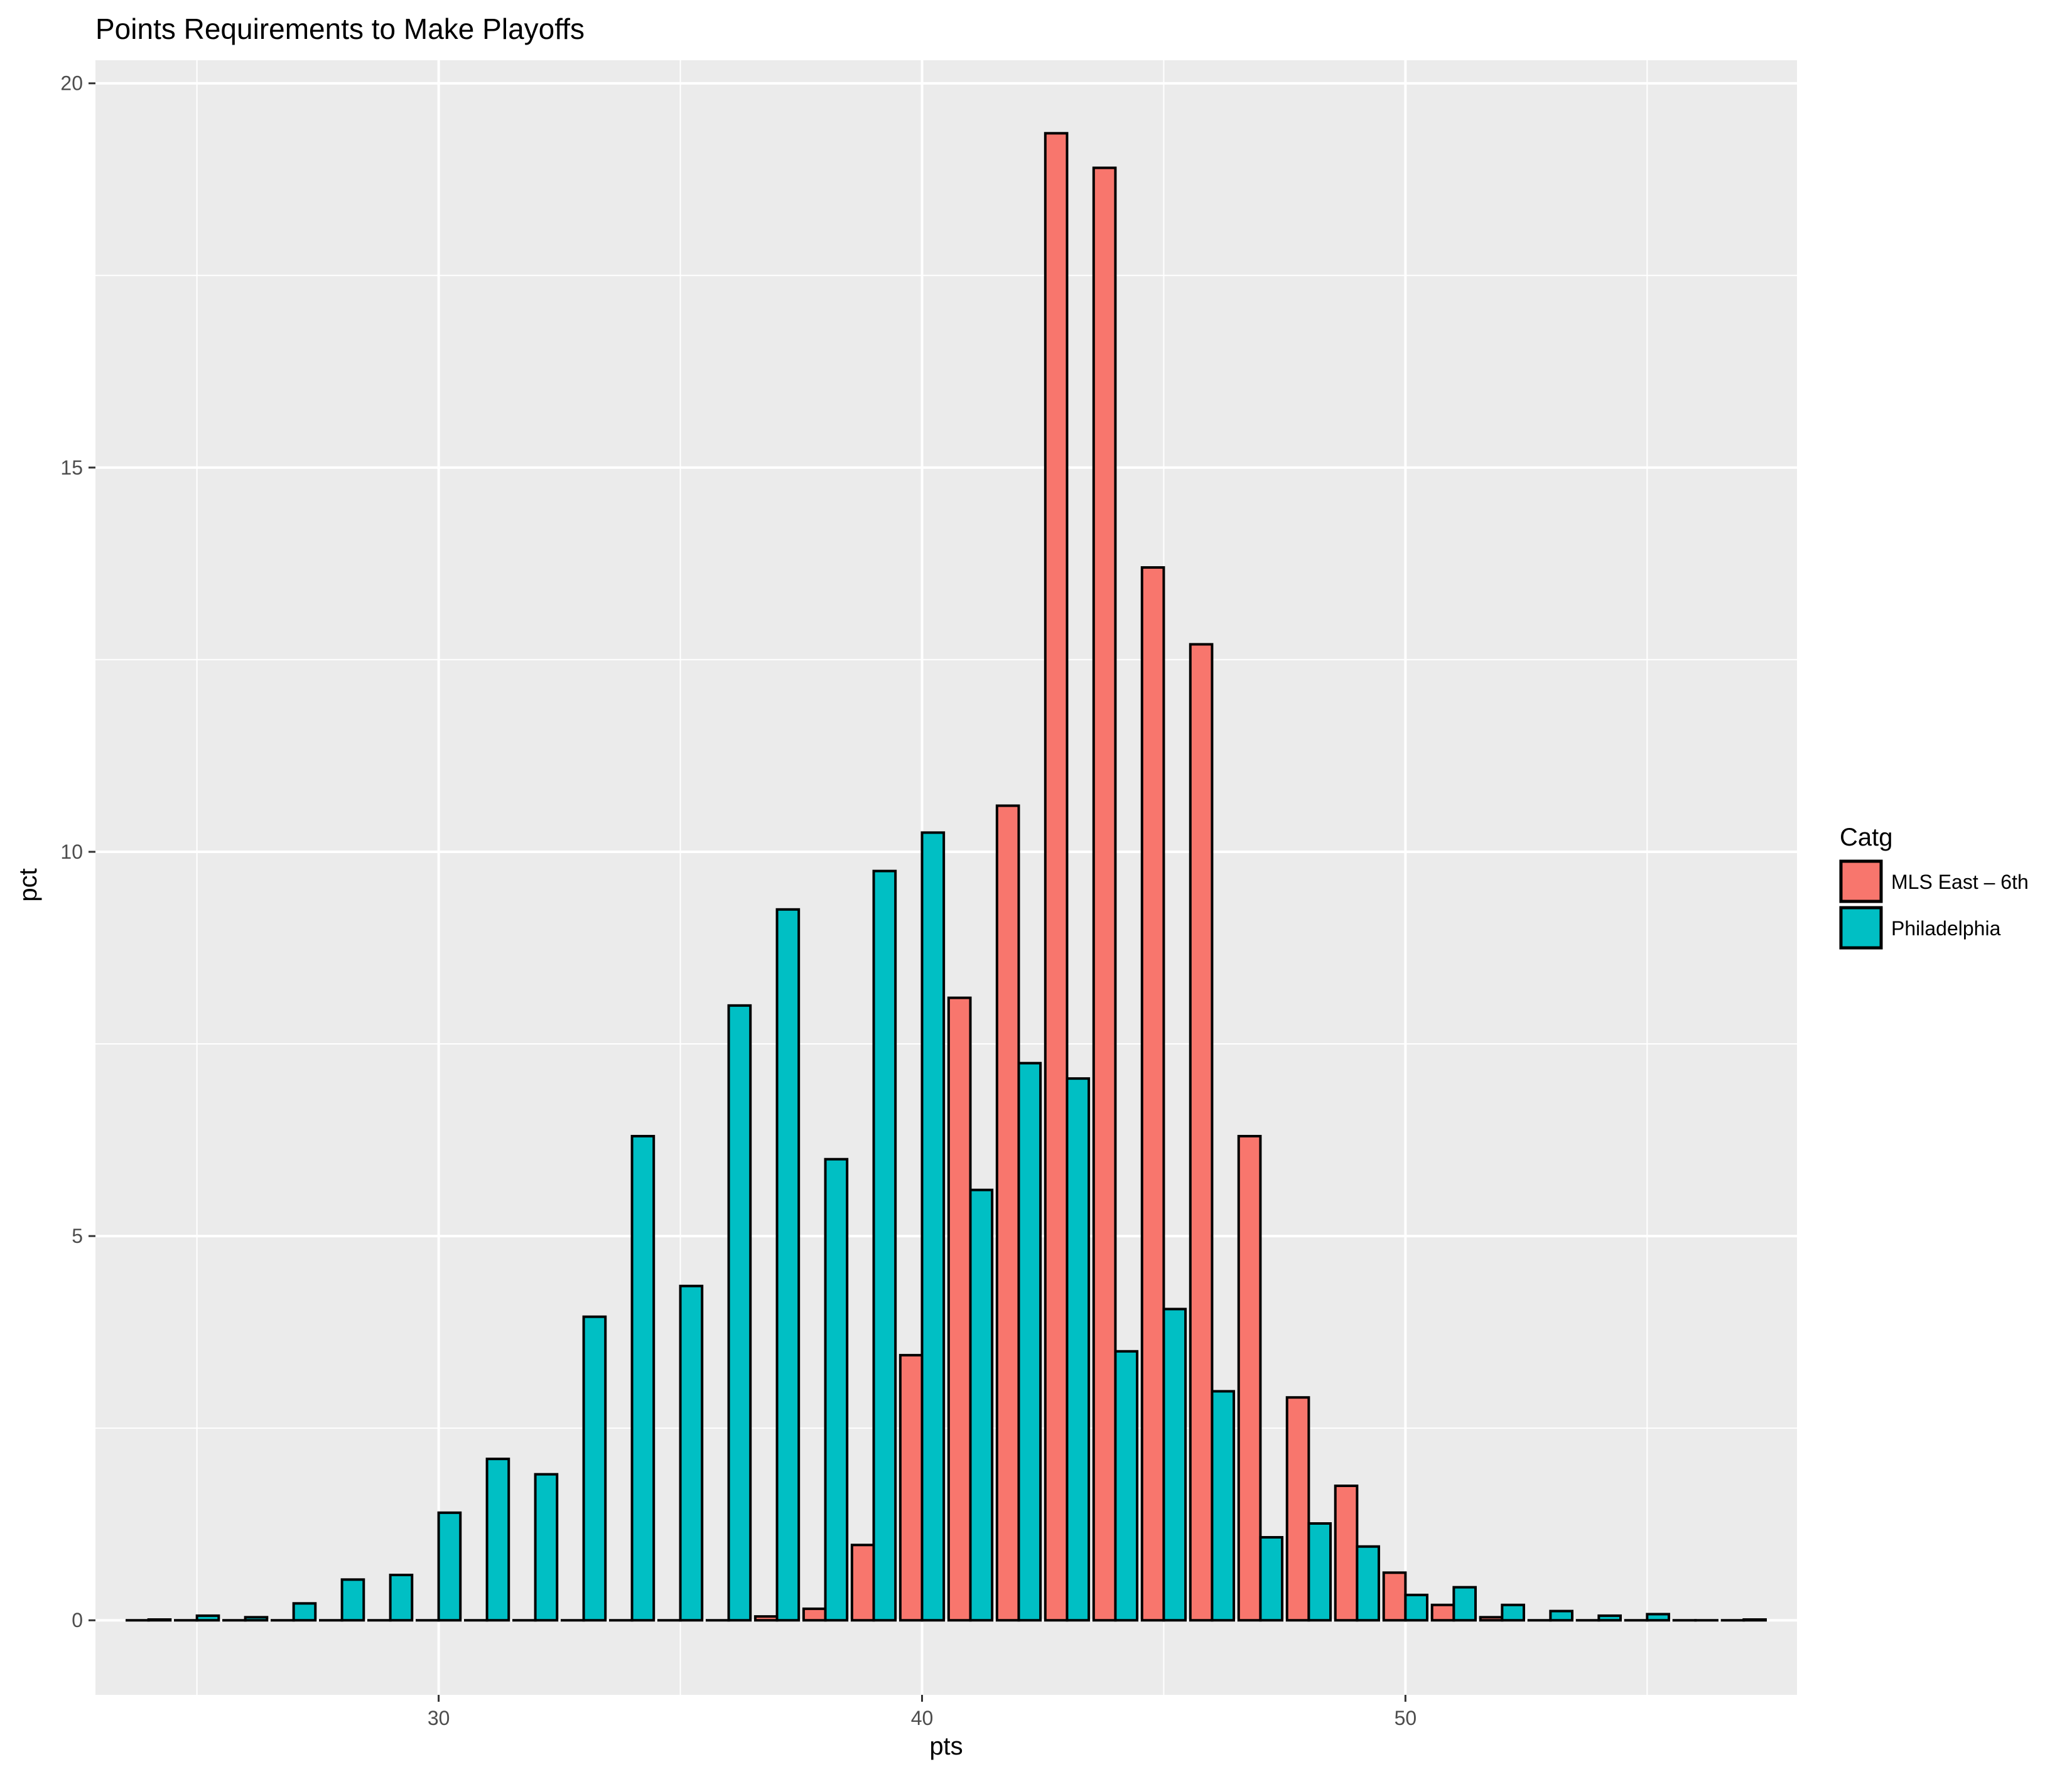 This screenshot has width=2072, height=1789. I want to click on legend-swatch-mls-east-6th, so click(1861, 881).